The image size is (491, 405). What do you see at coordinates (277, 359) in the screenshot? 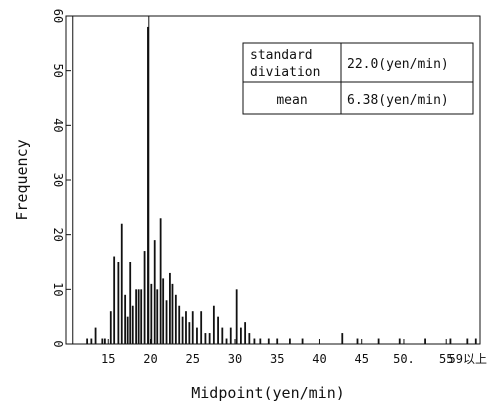
I see `x-tick-label-4: 35` at bounding box center [277, 359].